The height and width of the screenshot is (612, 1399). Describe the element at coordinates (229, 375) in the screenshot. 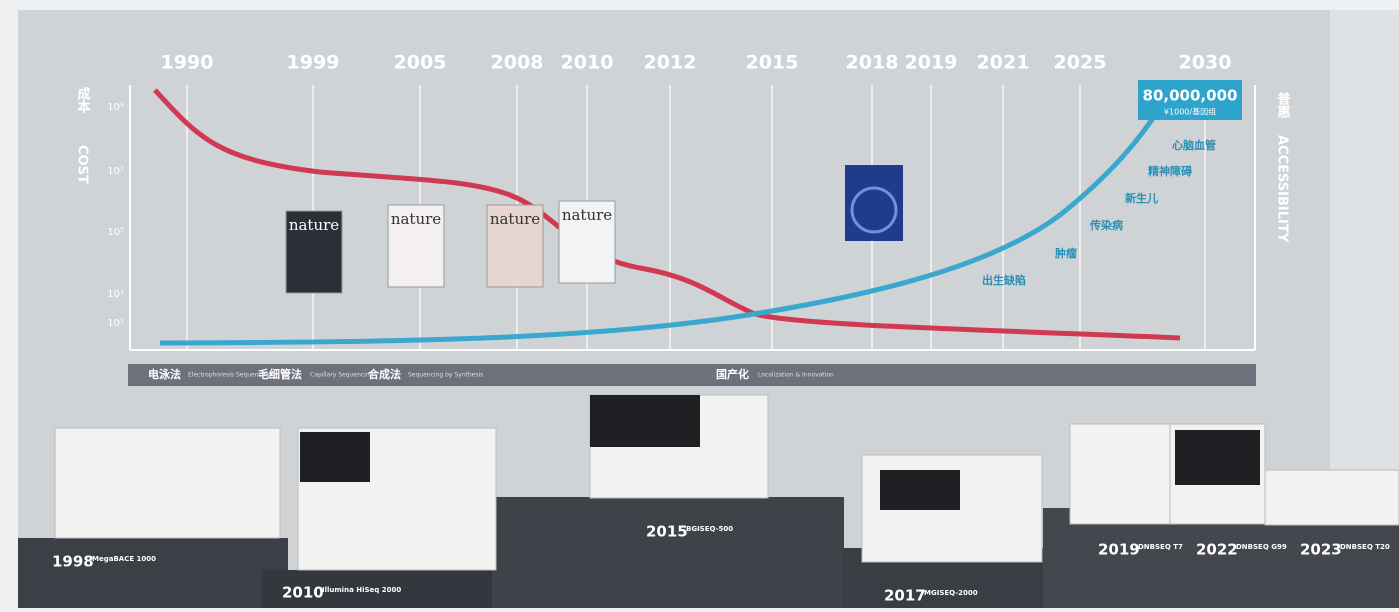

I see `phase-en: Electrophoresis Sequencing` at that location.